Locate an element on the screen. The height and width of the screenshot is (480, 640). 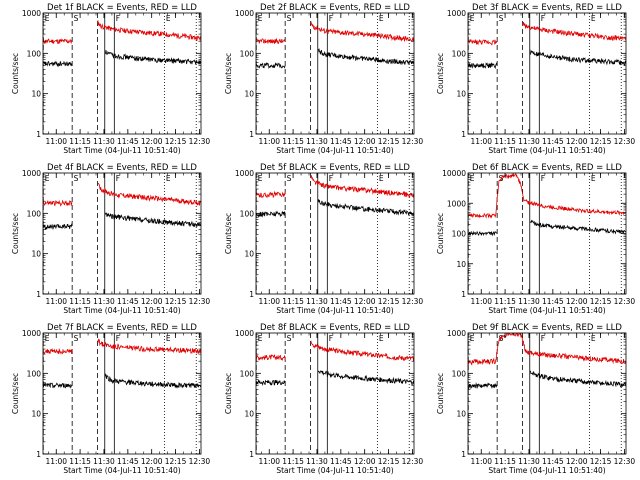
panel-title: Det 6f BLACK = Events, RED = LLD is located at coordinates (547, 168).